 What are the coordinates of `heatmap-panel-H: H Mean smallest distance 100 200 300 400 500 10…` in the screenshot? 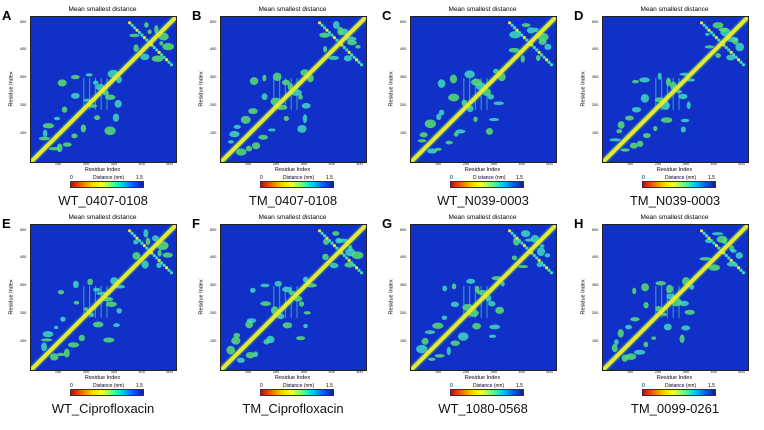 It's located at (667, 315).